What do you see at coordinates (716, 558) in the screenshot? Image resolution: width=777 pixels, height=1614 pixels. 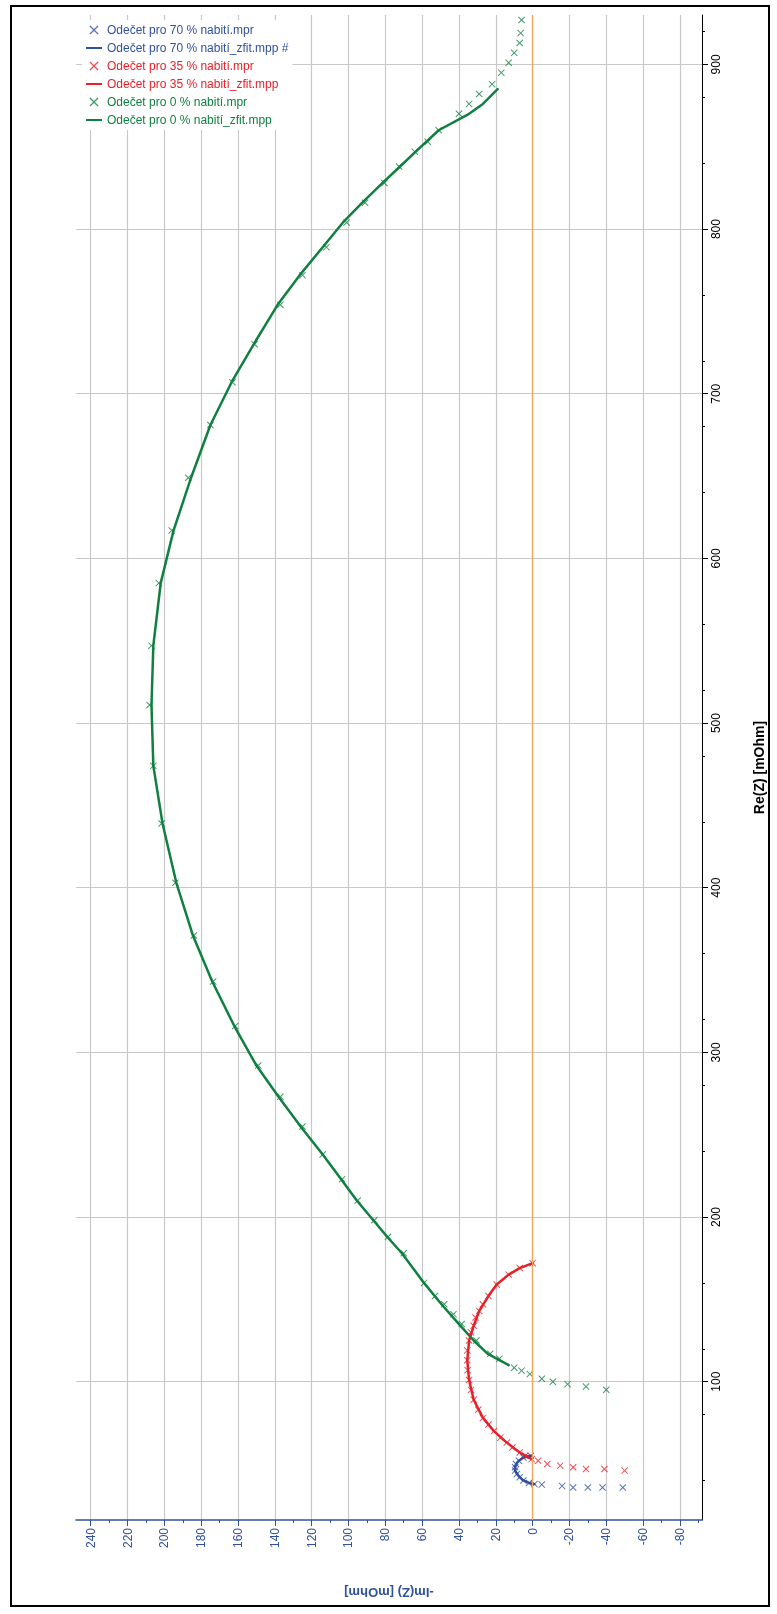 I see `y-tick-label: 600` at bounding box center [716, 558].